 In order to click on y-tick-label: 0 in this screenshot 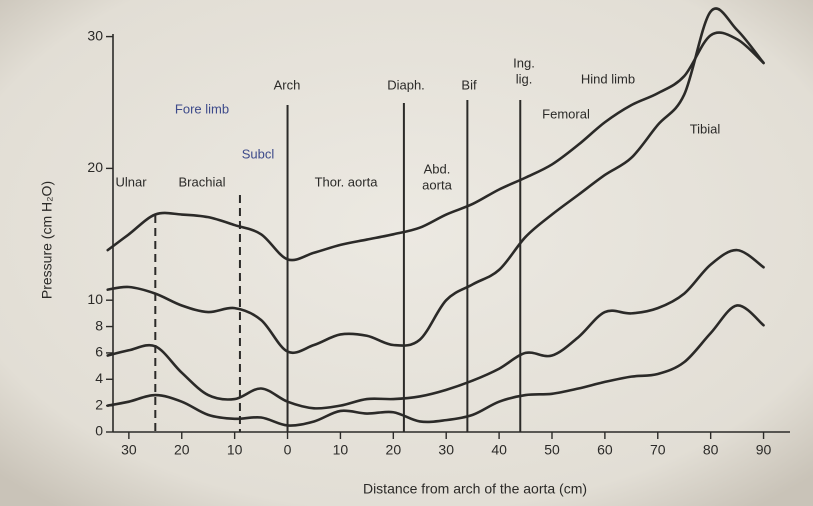, I will do `click(99, 431)`.